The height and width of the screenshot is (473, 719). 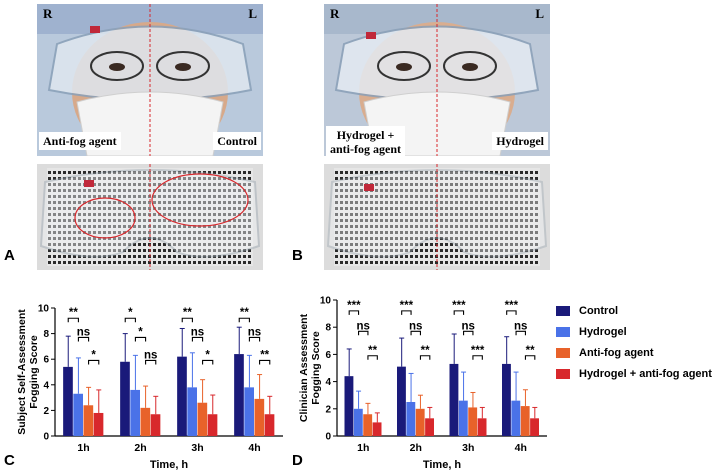 What do you see at coordinates (297, 255) in the screenshot?
I see `panel-letter-b: B` at bounding box center [297, 255].